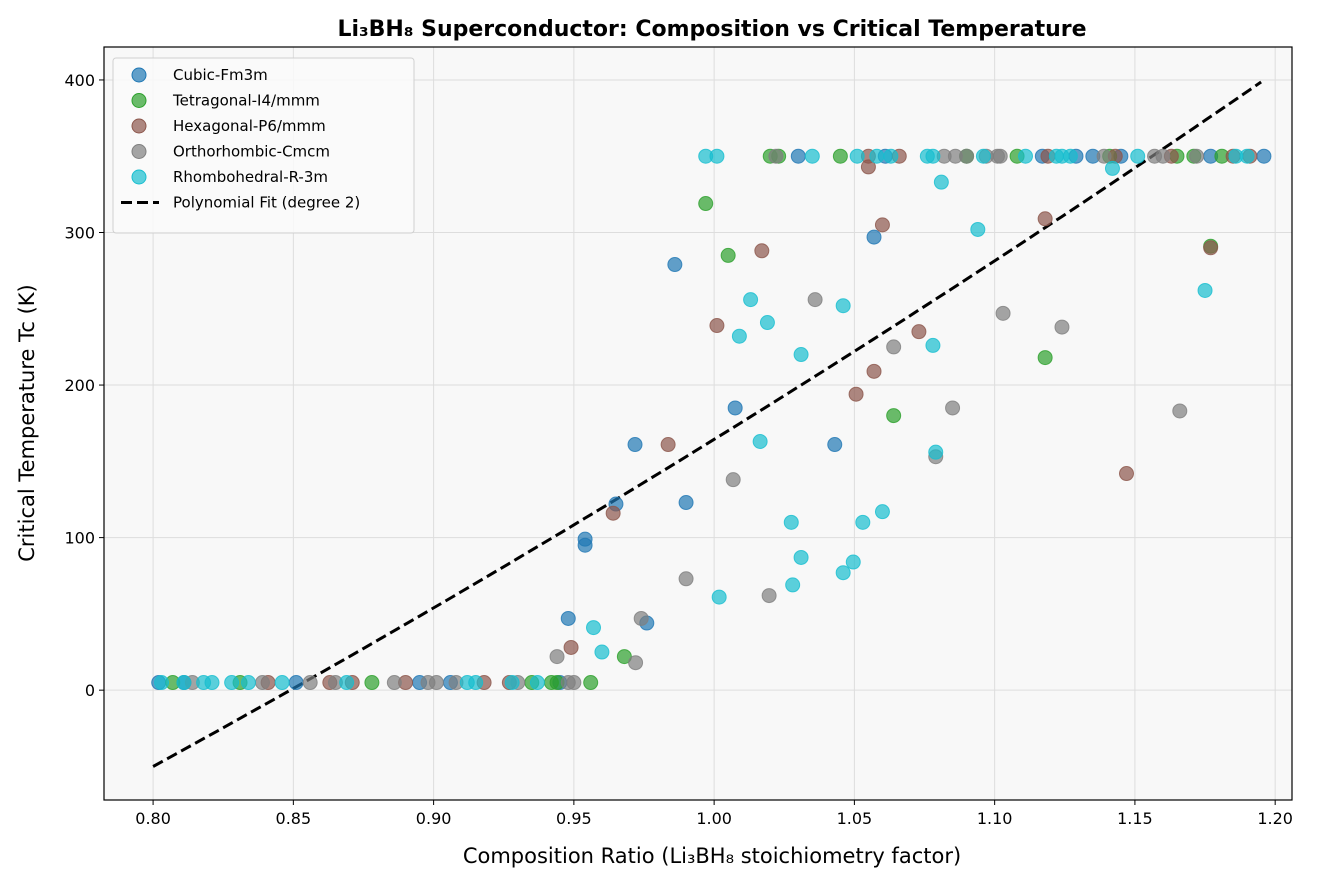  What do you see at coordinates (995, 818) in the screenshot?
I see `x-tick-label: 1.10` at bounding box center [995, 818].